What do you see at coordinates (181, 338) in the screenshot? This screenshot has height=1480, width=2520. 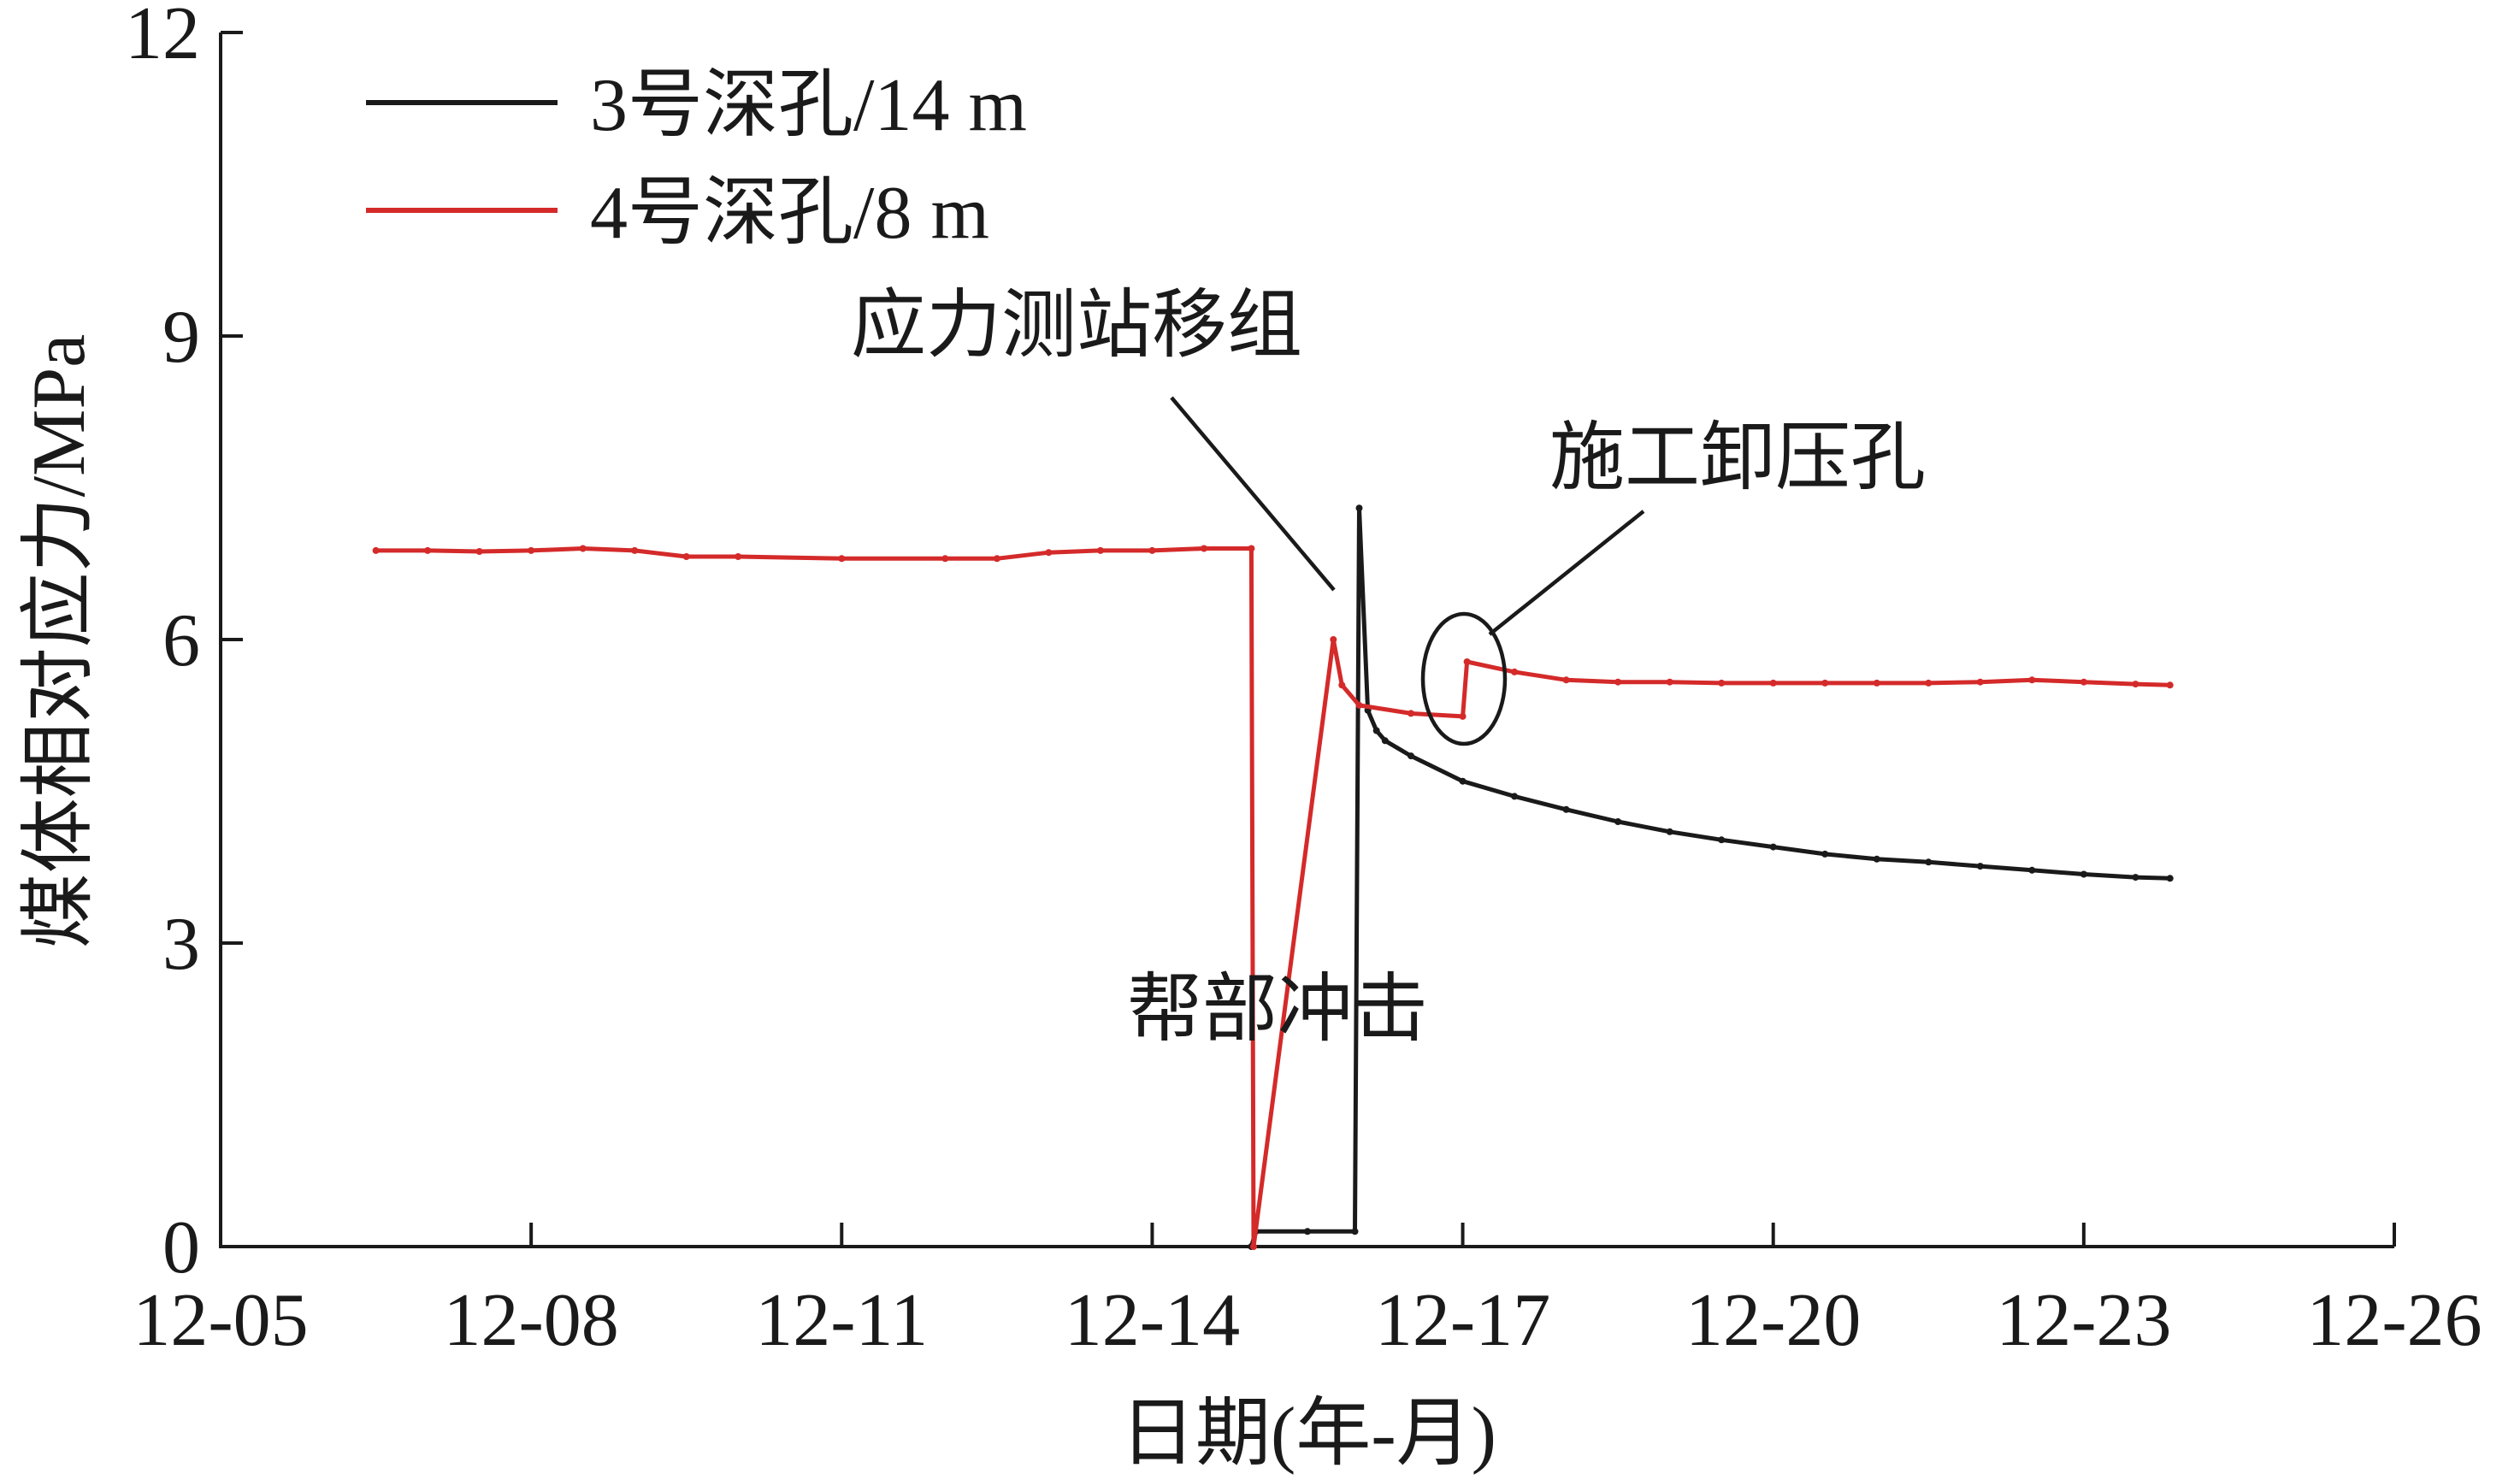 I see `y-tick-label: 9` at bounding box center [181, 338].